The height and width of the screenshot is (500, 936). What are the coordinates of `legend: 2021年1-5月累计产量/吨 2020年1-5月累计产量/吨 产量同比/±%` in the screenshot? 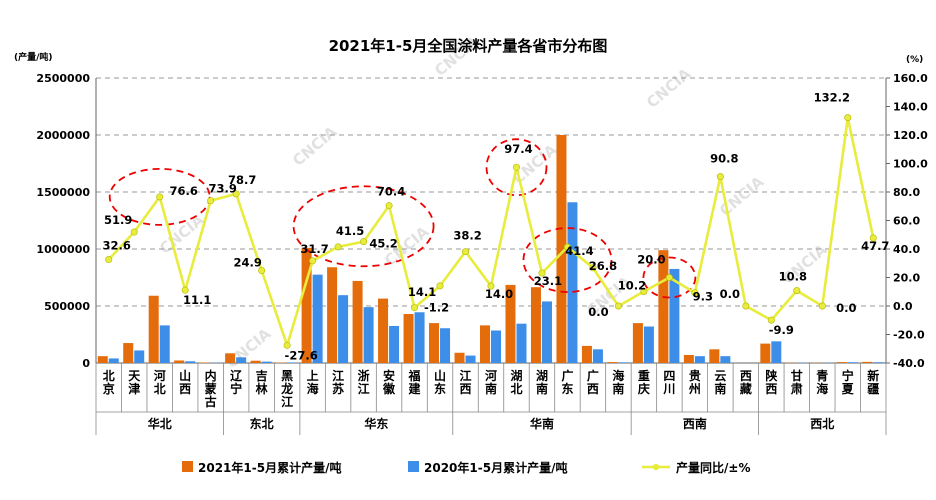 It's located at (466, 467).